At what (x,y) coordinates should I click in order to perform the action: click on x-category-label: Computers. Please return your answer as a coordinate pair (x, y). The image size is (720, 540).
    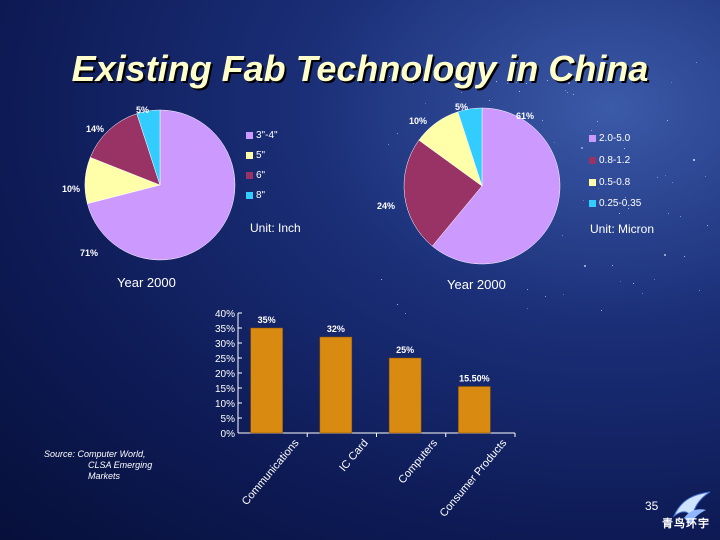
    Looking at the image, I should click on (418, 461).